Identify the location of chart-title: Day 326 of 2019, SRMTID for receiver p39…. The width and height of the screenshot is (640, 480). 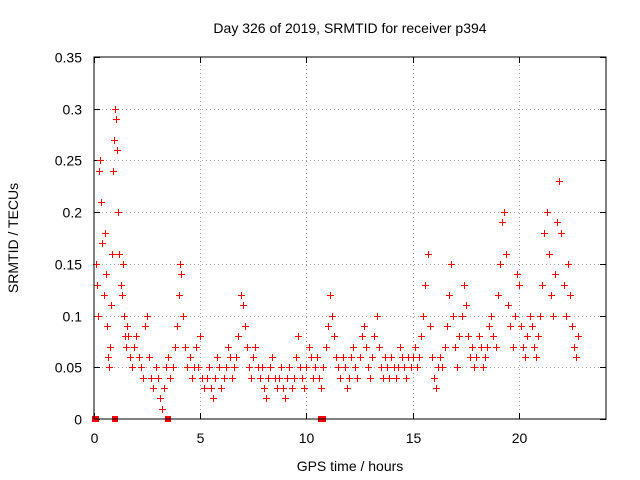
(349, 28).